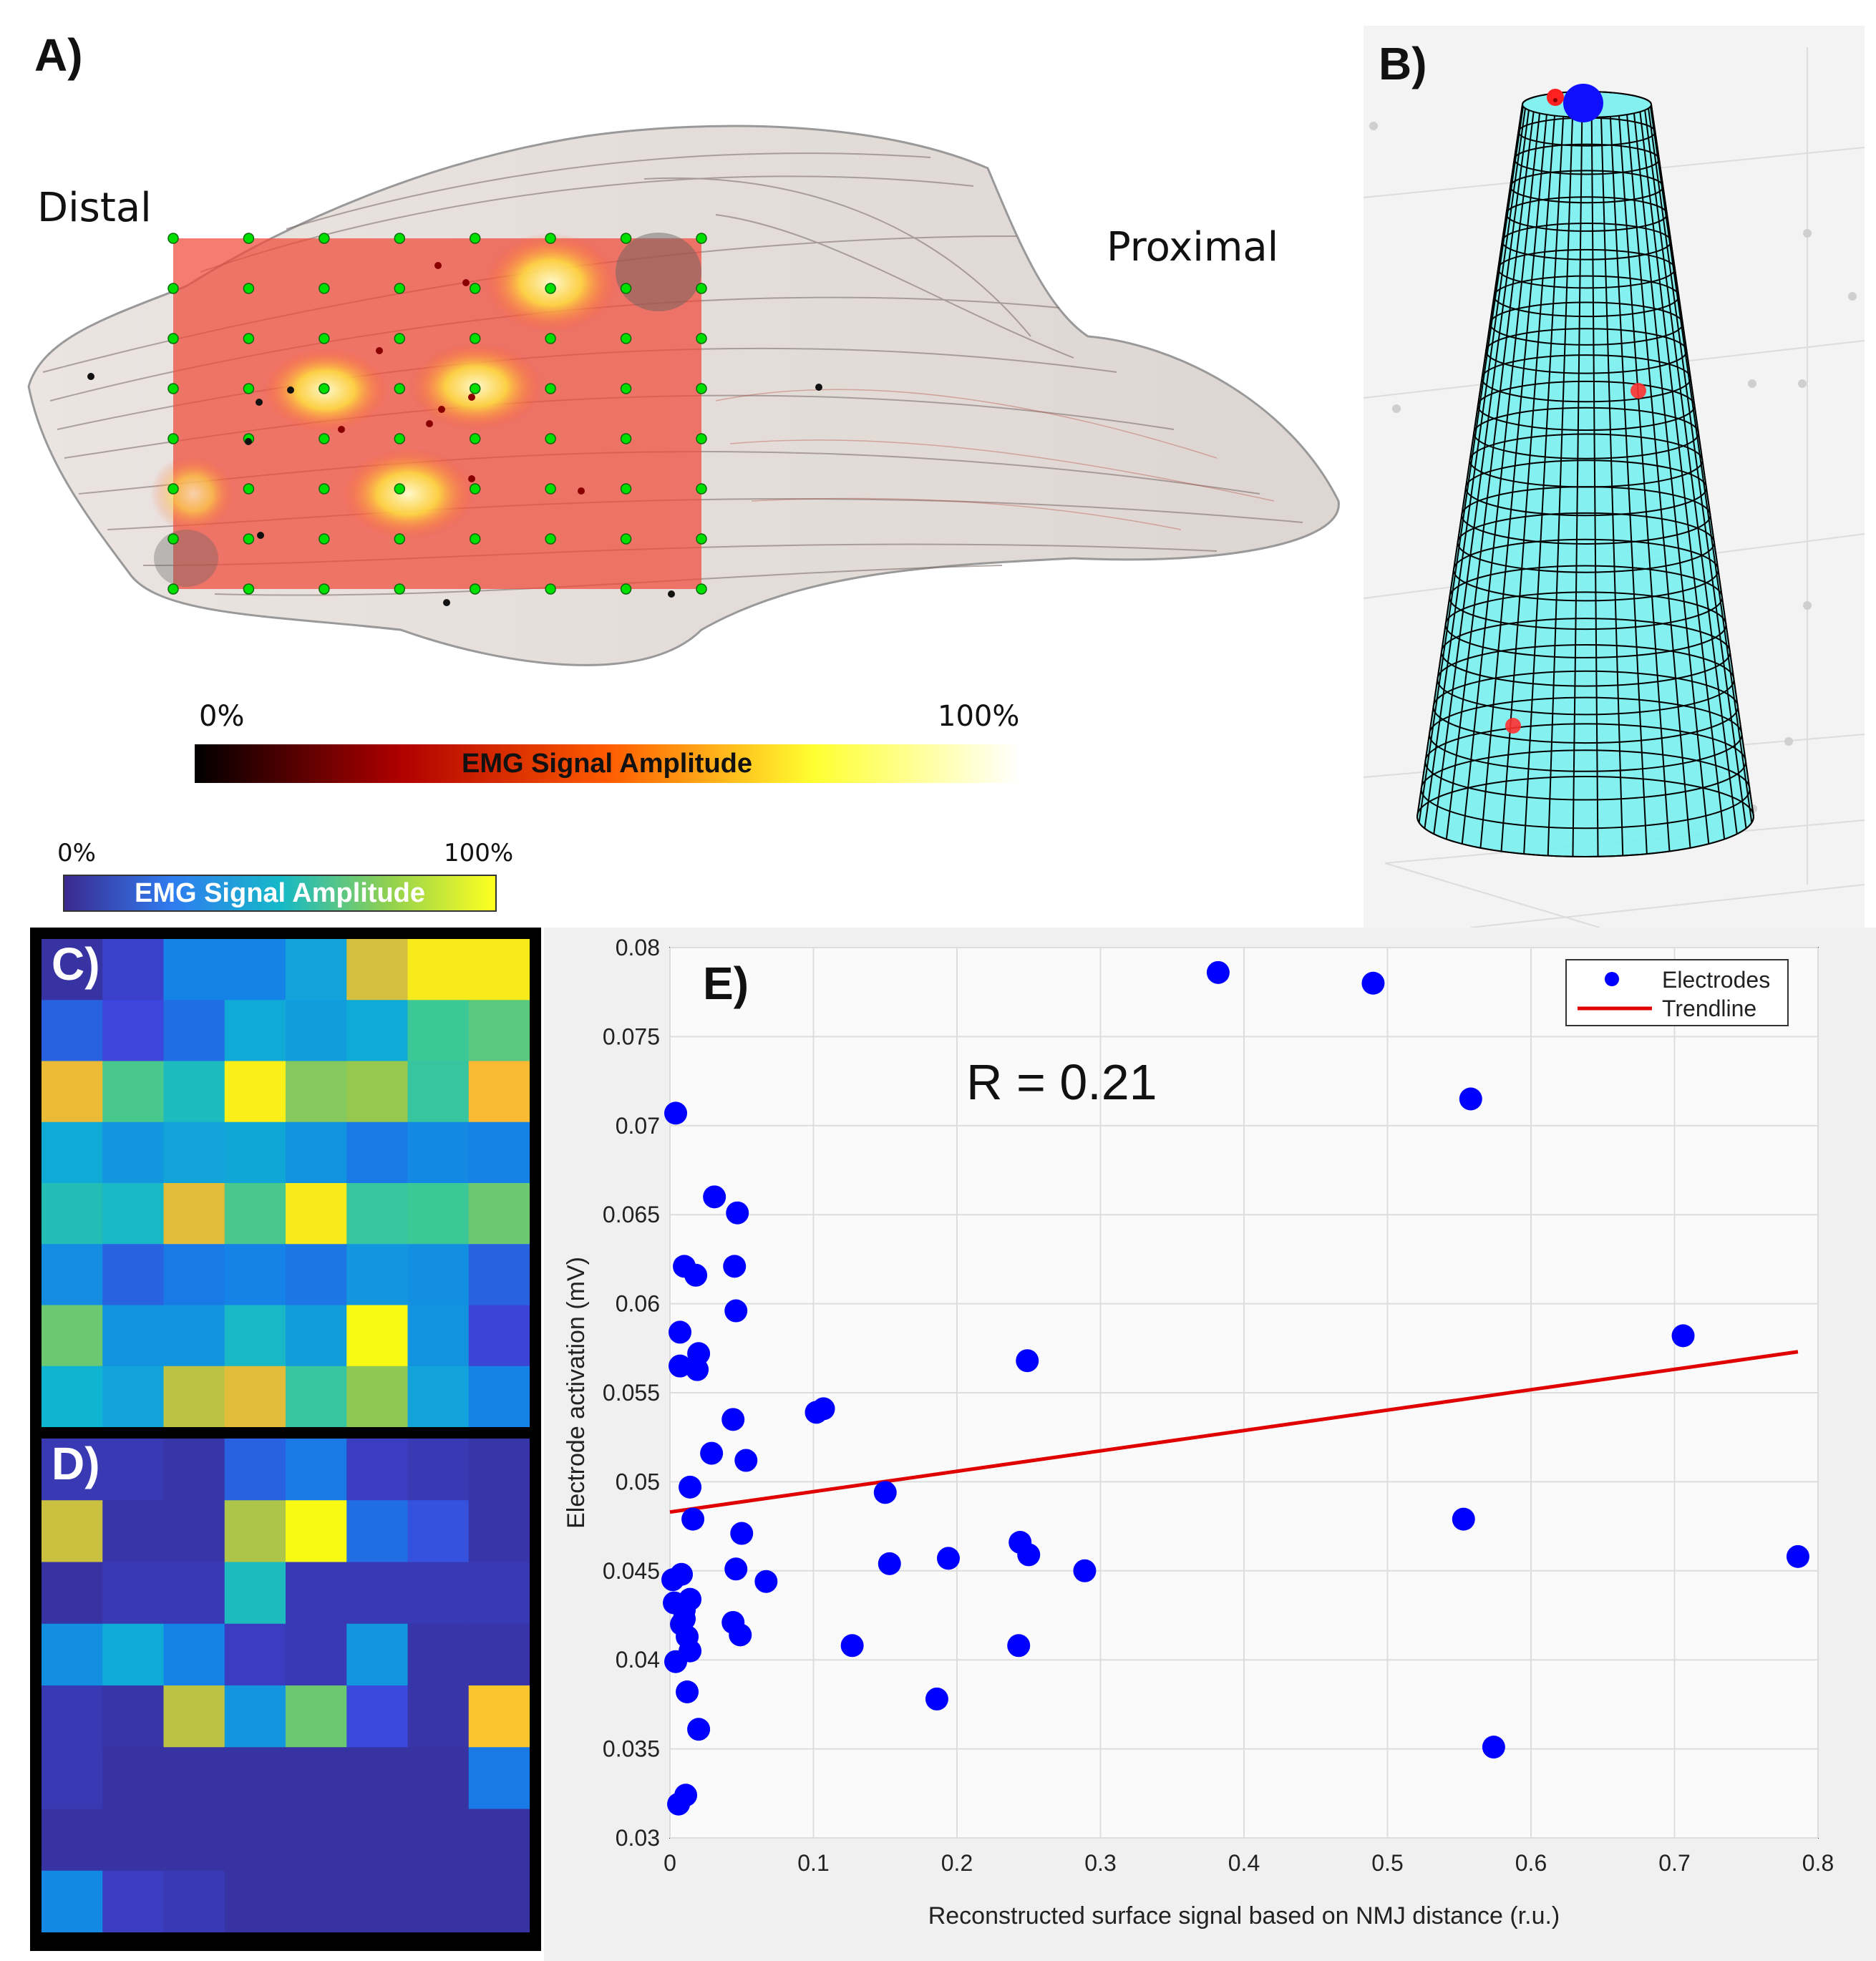 The width and height of the screenshot is (1876, 1961). What do you see at coordinates (632, 1036) in the screenshot?
I see `y-tick-label: 0.075` at bounding box center [632, 1036].